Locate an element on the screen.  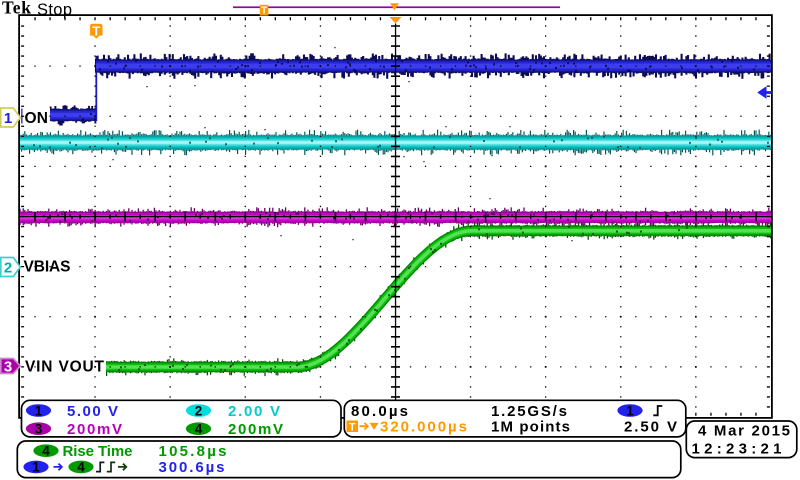
svg-text: 80.0µs is located at coordinates (379, 411).